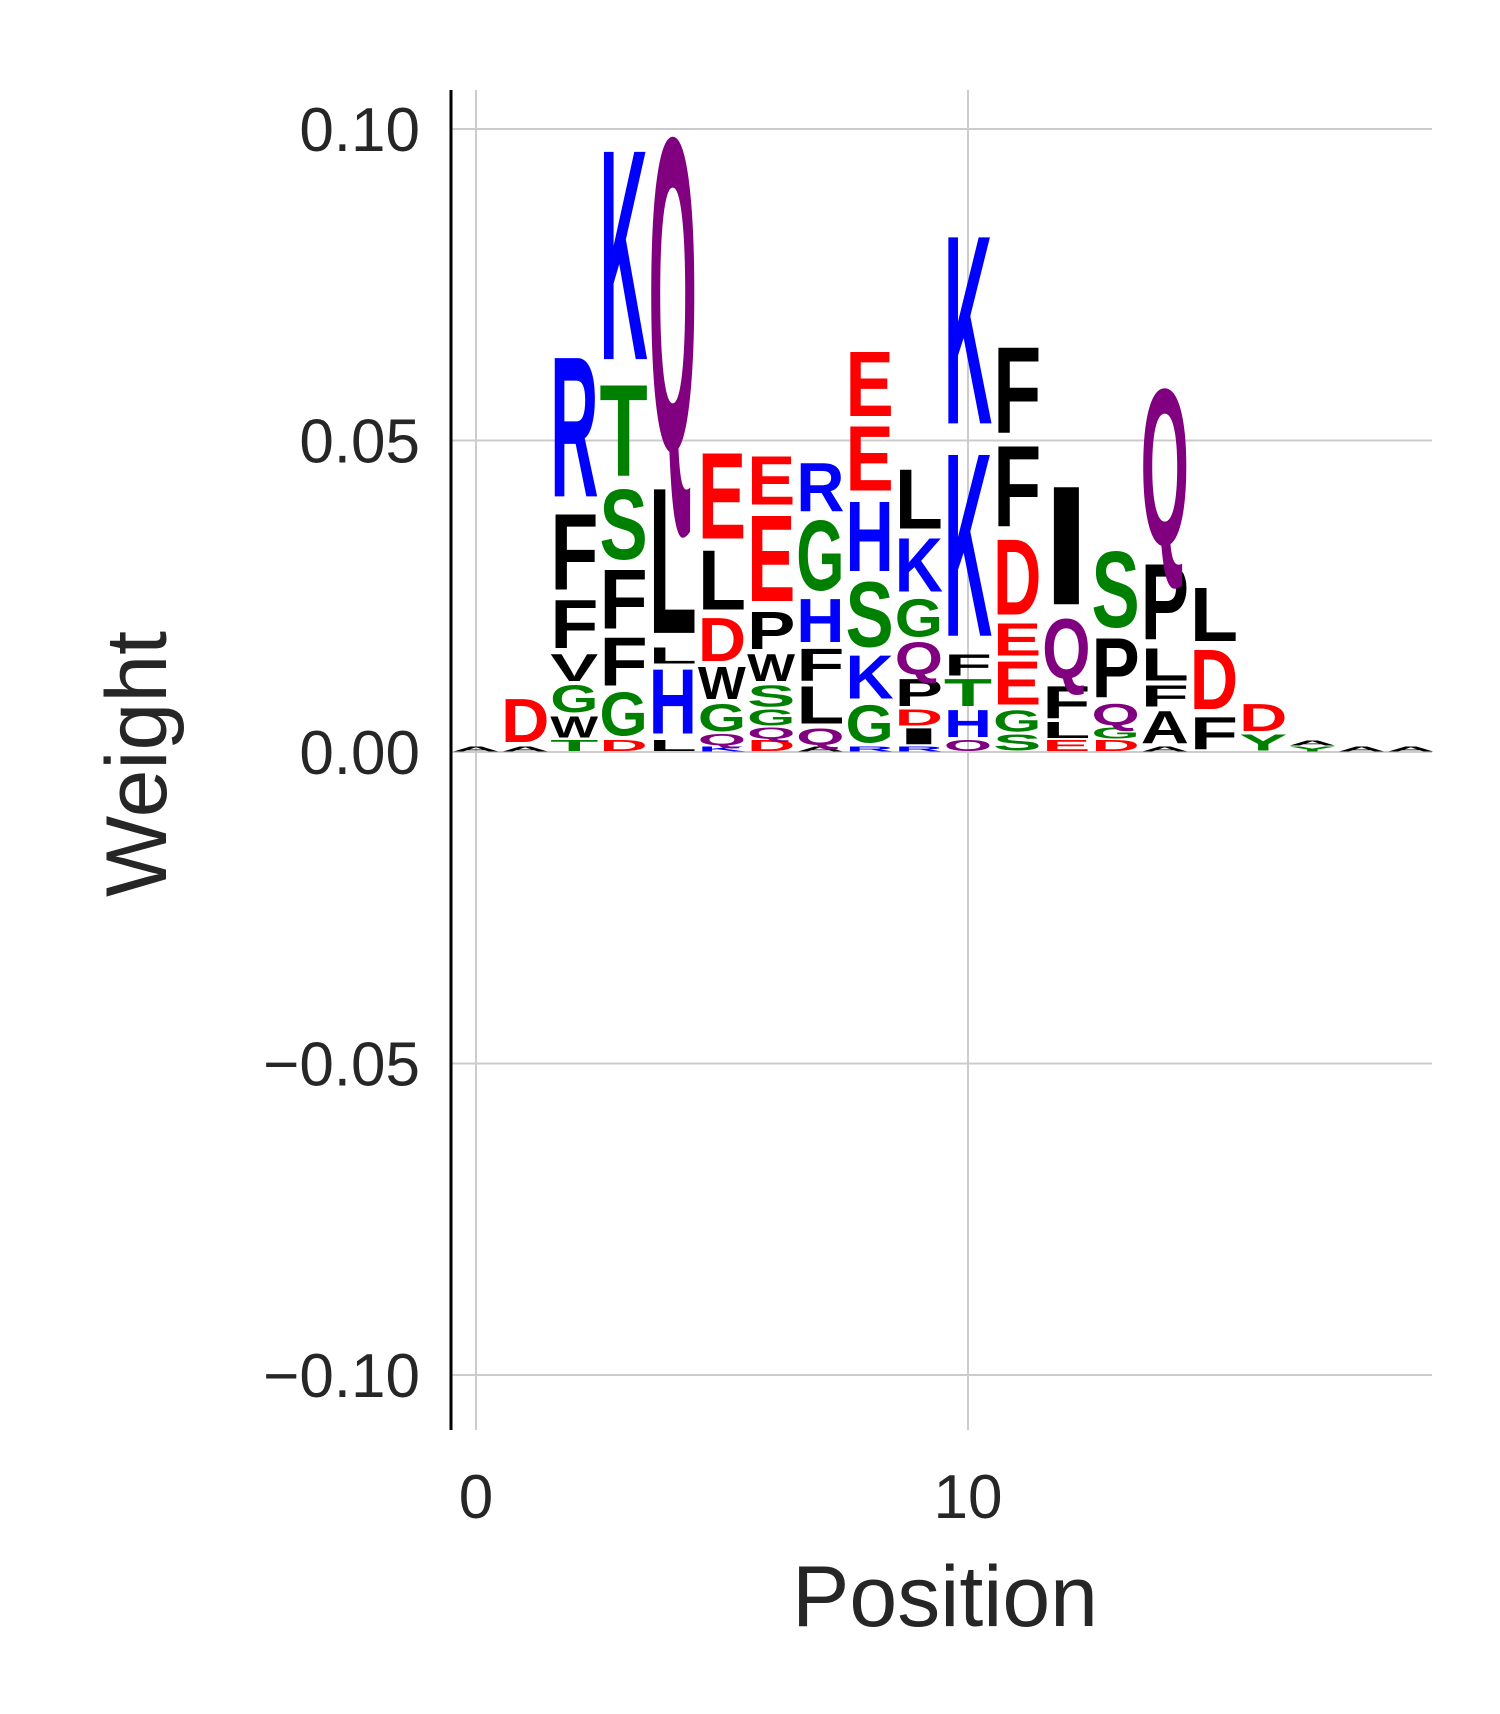  I want to click on y-tick-label: −0.05, so click(341, 1065).